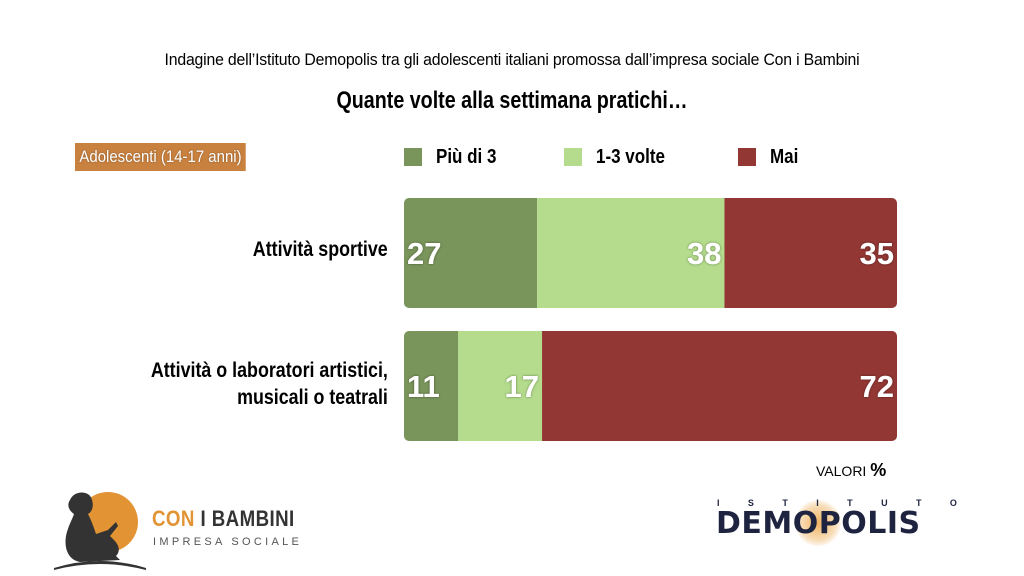  I want to click on values-unit-note: VALORI %, so click(851, 470).